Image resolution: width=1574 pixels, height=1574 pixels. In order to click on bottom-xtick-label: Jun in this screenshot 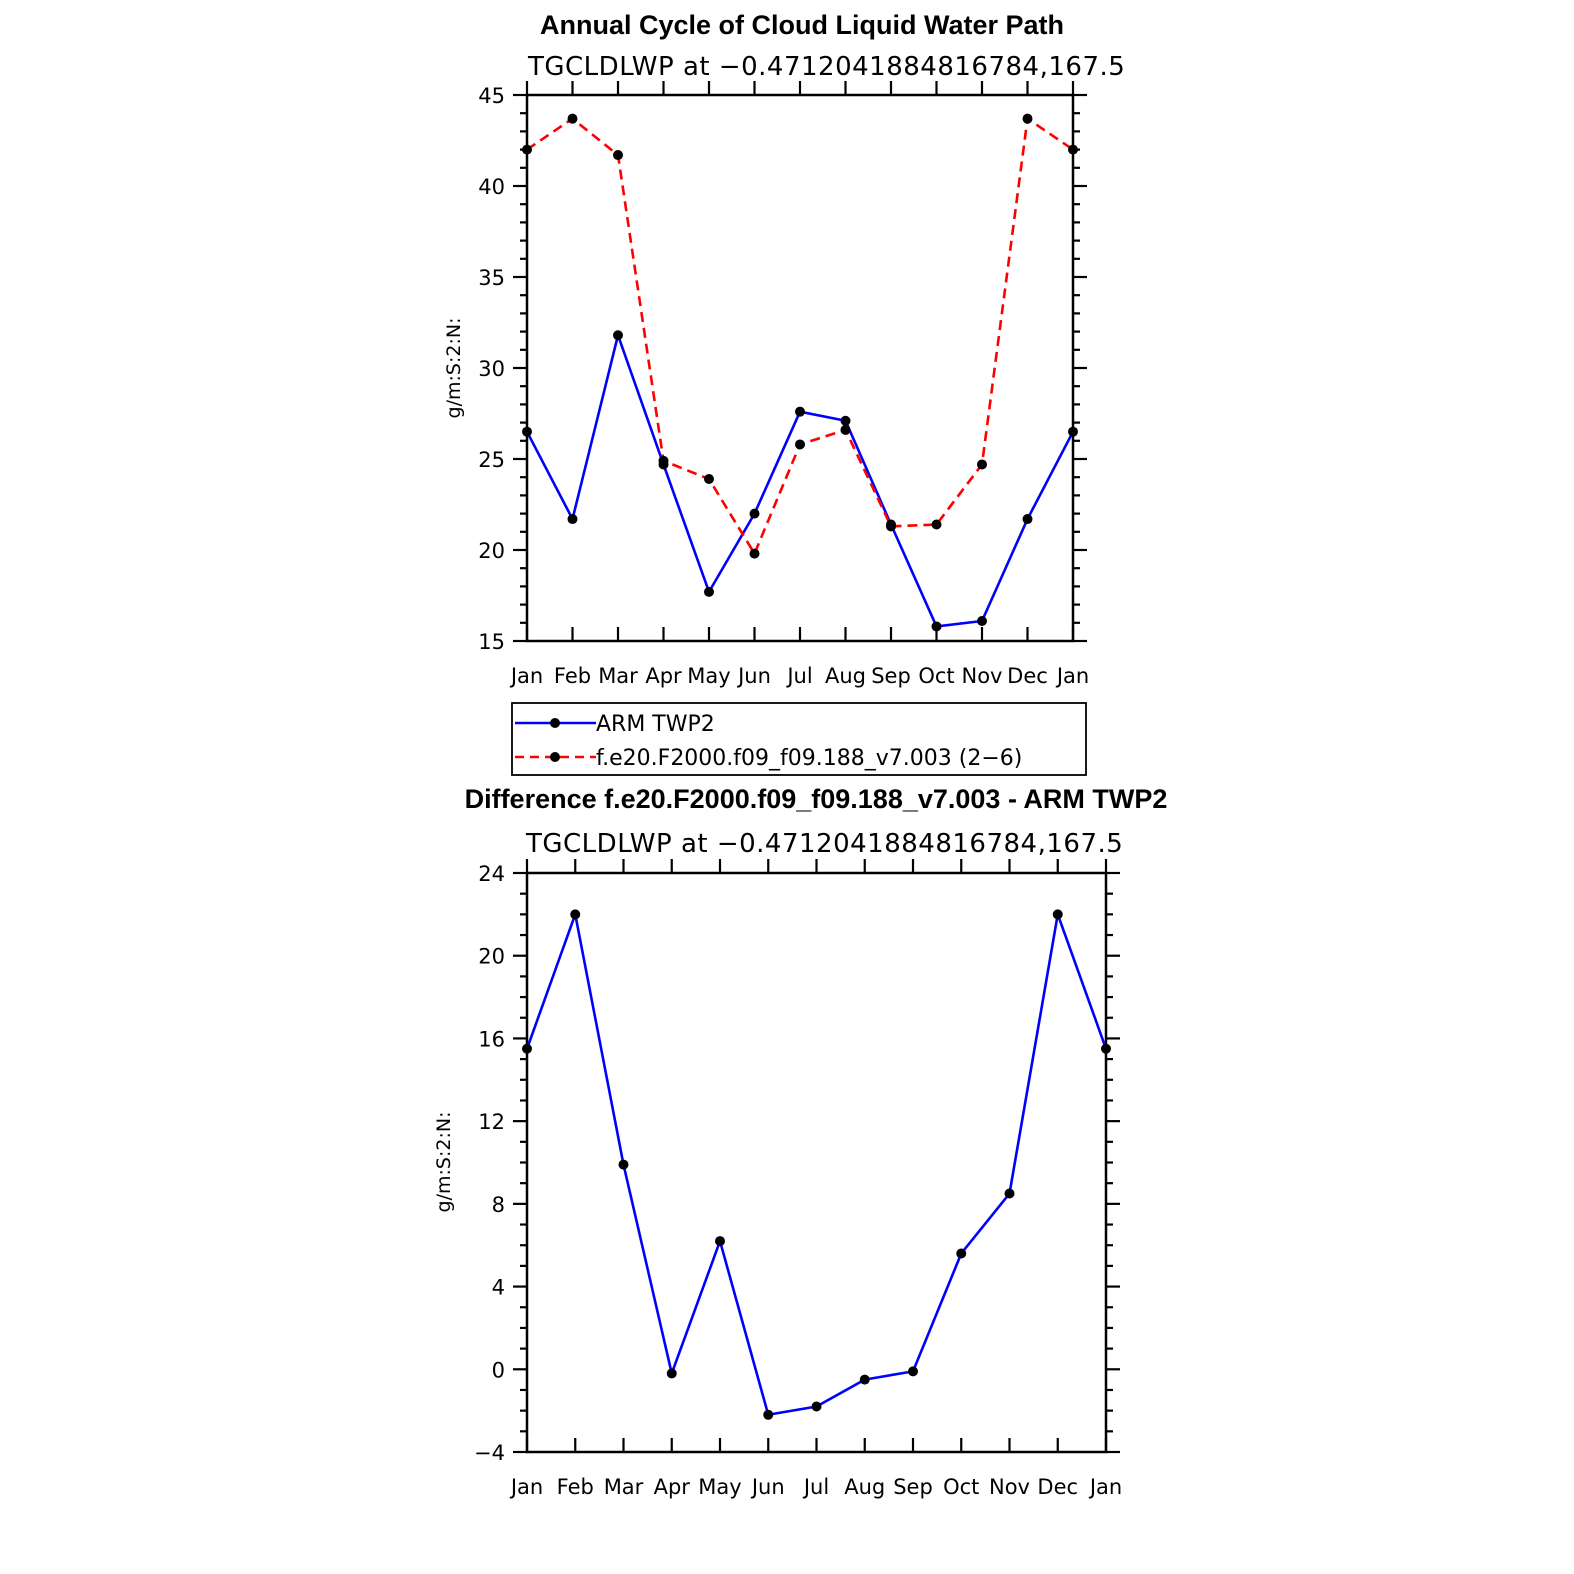, I will do `click(767, 1487)`.